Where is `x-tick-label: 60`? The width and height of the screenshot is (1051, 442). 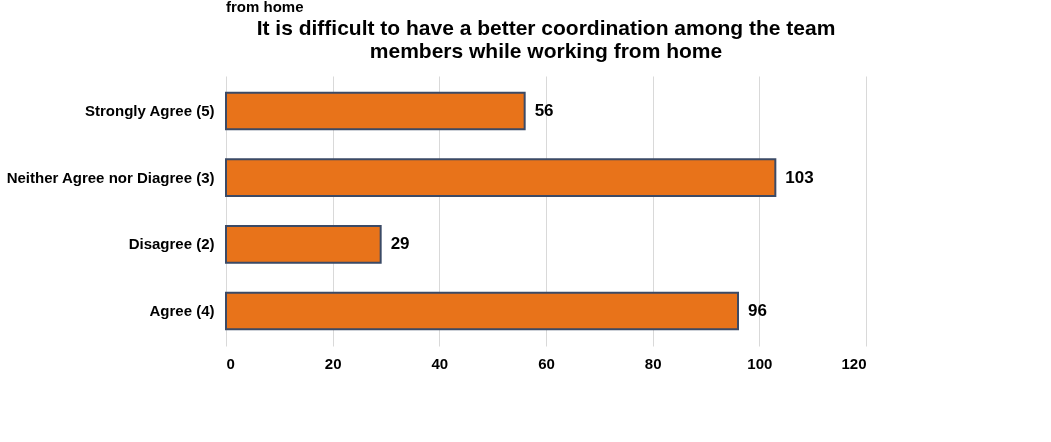
x-tick-label: 60 is located at coordinates (546, 363).